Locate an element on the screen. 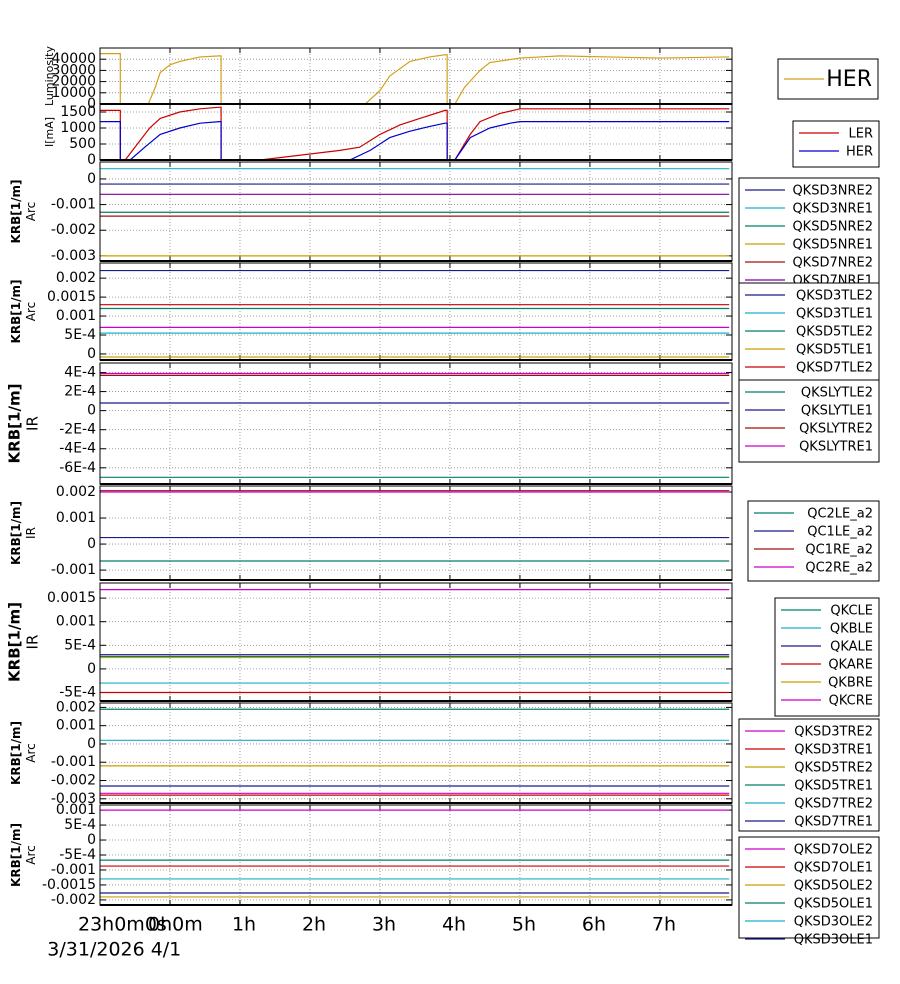 The image size is (900, 984). y-tick-label: 500 is located at coordinates (82, 144).